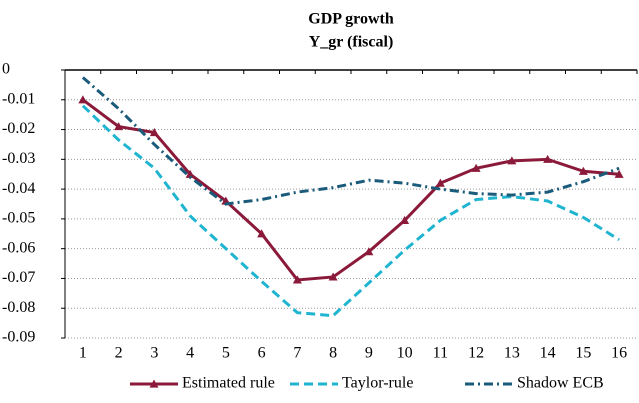  I want to click on chart-title: GDP growth, so click(351, 19).